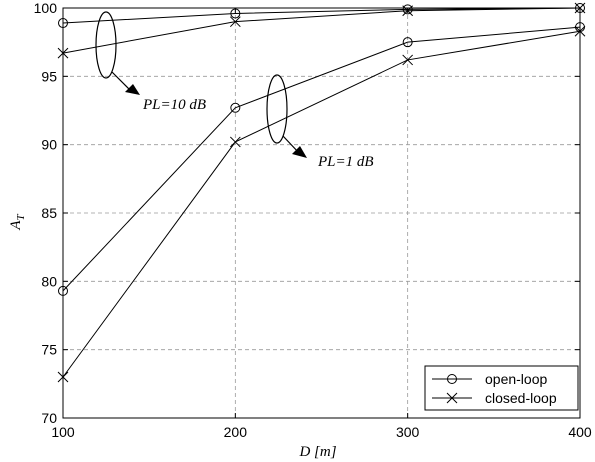  I want to click on y-tick-label: 80, so click(49, 281).